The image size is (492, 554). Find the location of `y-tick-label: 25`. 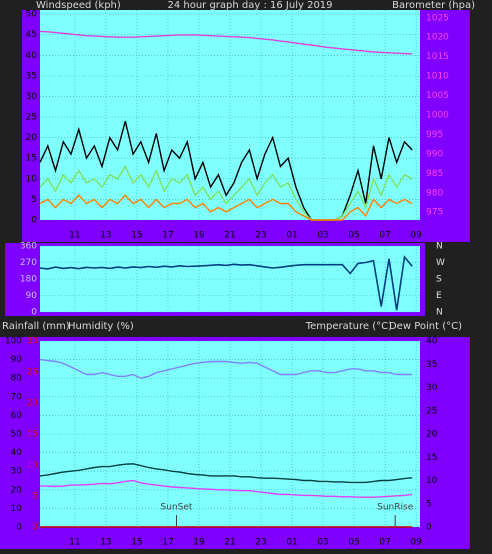

y-tick-label: 25 is located at coordinates (31, 118).